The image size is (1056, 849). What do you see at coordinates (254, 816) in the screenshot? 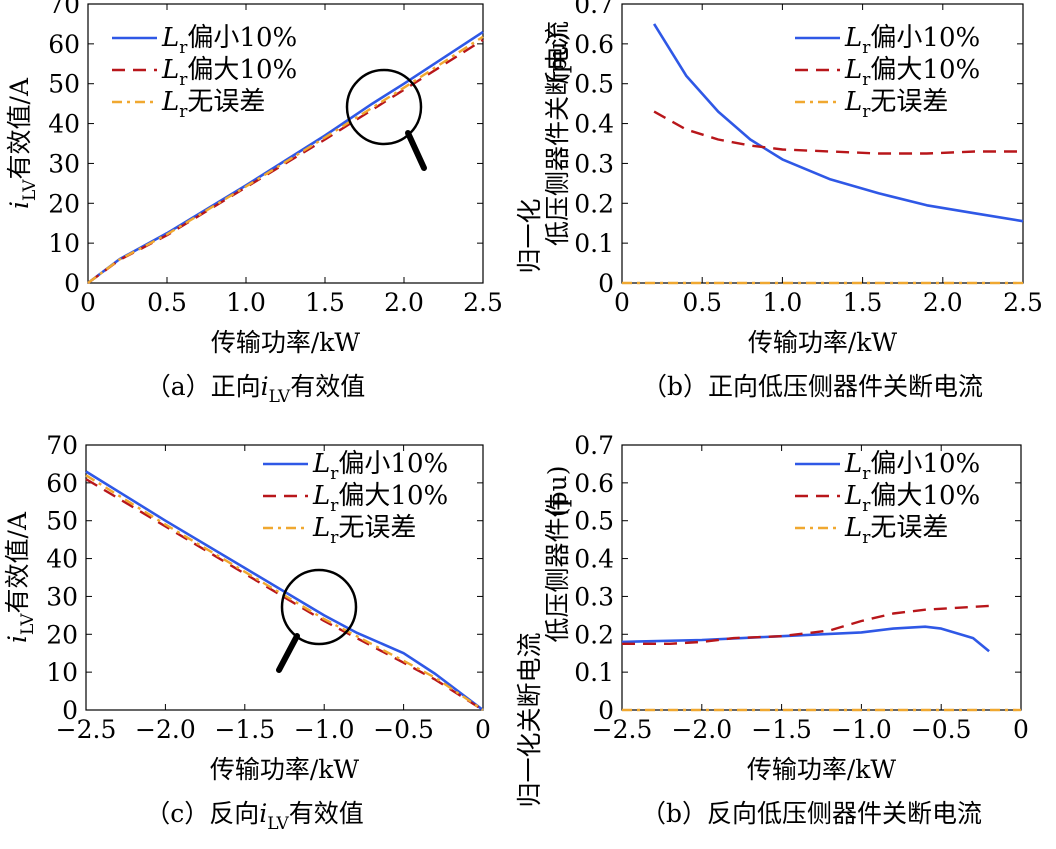
I see `panel-caption: （c）反向iLV有效值` at bounding box center [254, 816].